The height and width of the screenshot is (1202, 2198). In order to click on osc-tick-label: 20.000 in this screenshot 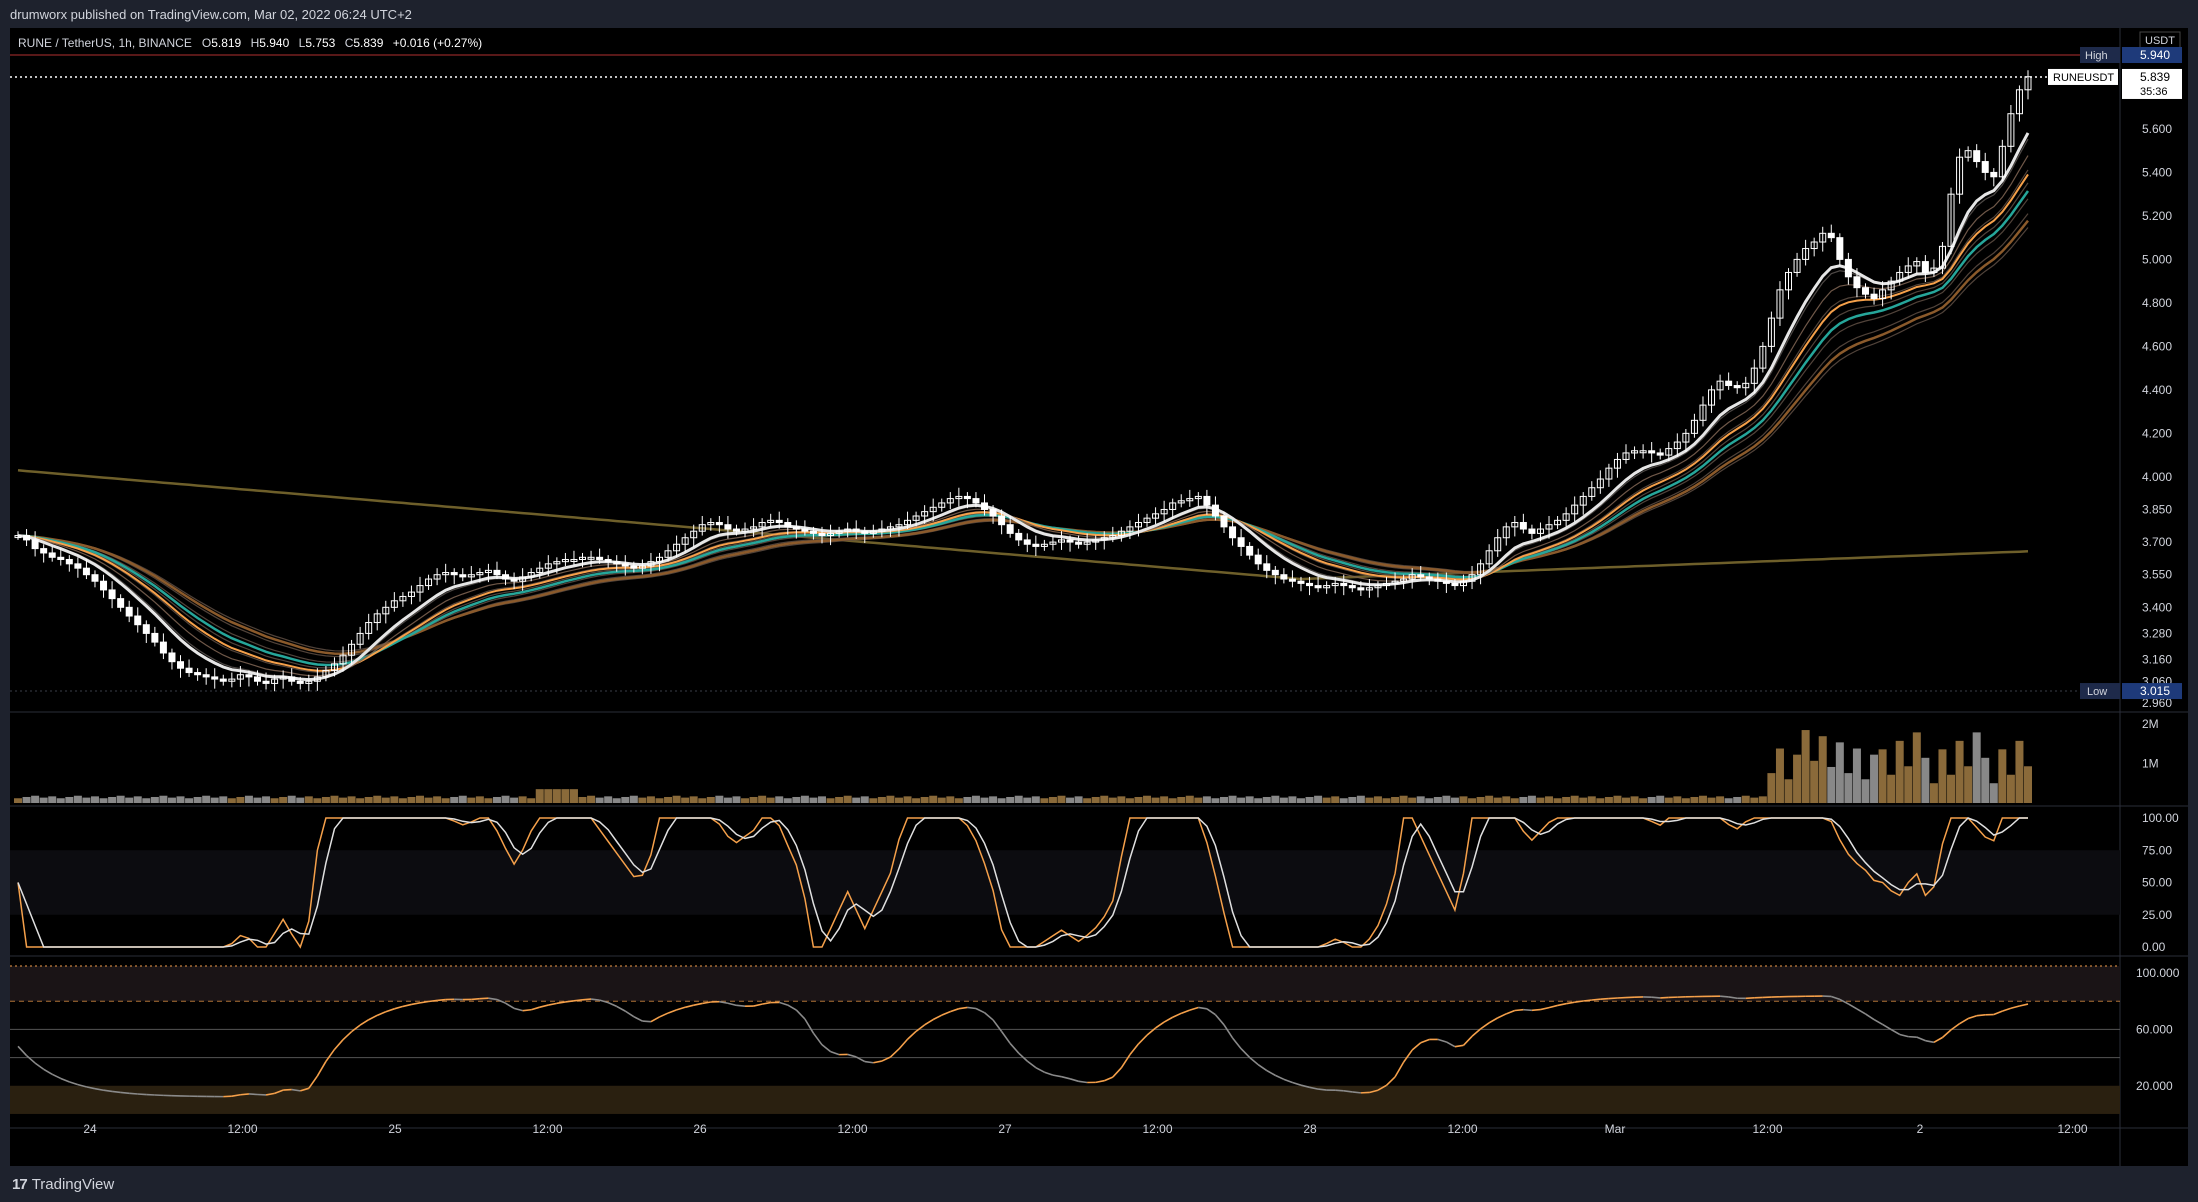, I will do `click(2154, 1086)`.